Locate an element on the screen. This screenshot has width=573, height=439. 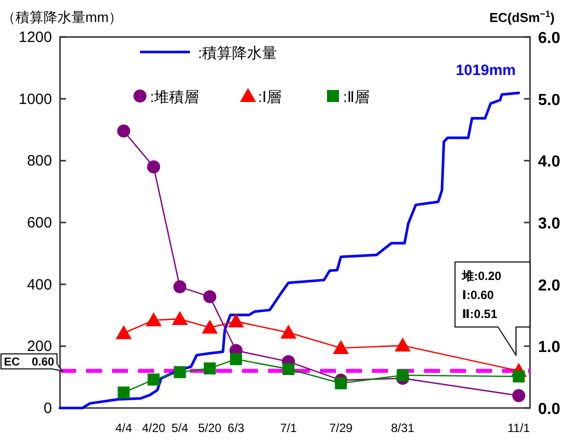
y2-axis-title: EC(dSm$^{−1}$) is located at coordinates (522, 17).